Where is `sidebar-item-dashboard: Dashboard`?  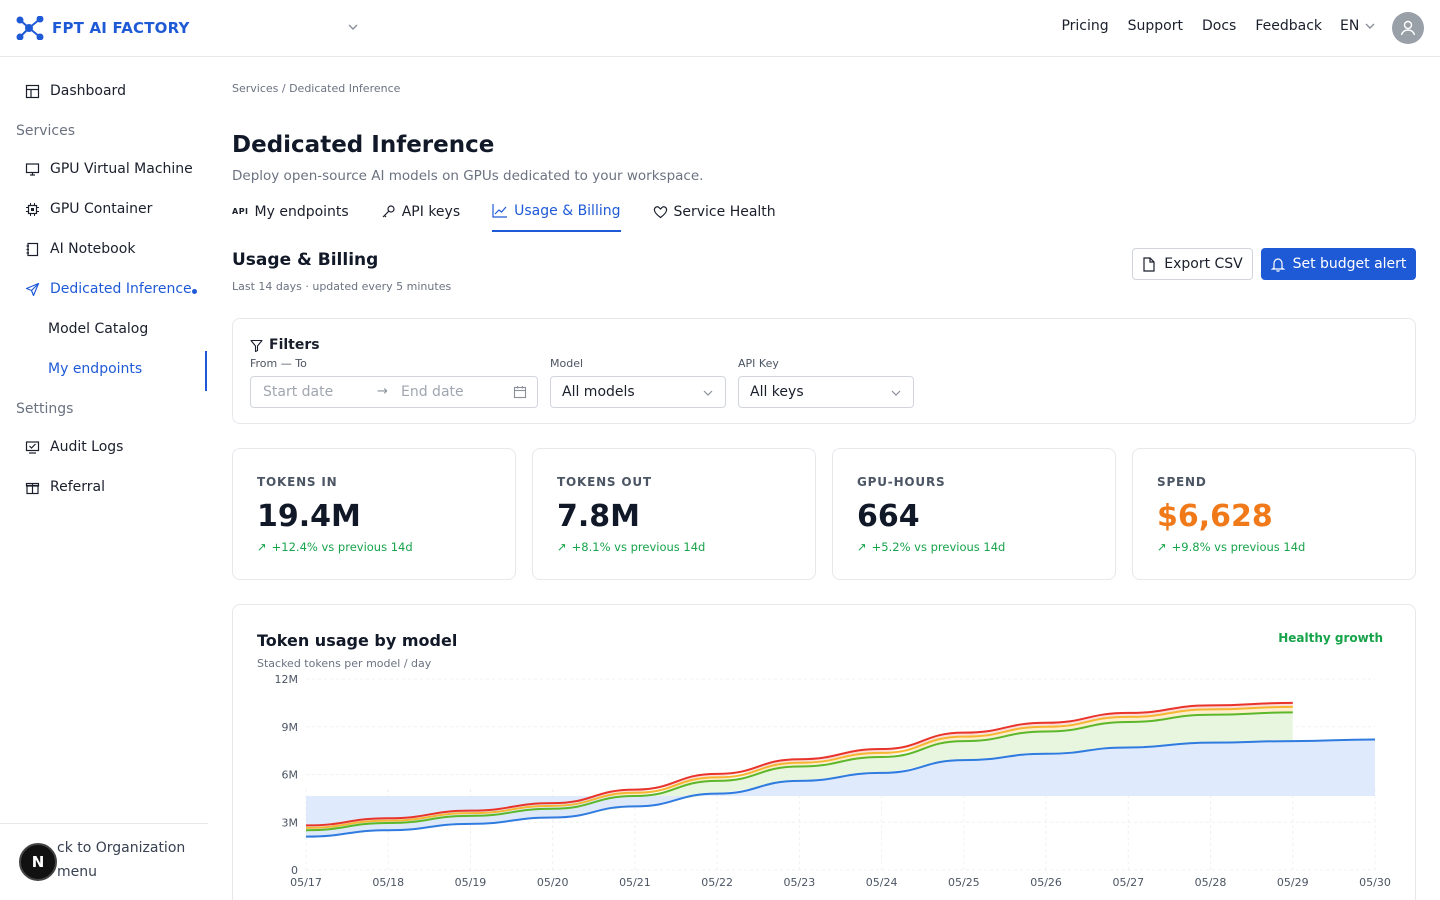 sidebar-item-dashboard: Dashboard is located at coordinates (75, 91).